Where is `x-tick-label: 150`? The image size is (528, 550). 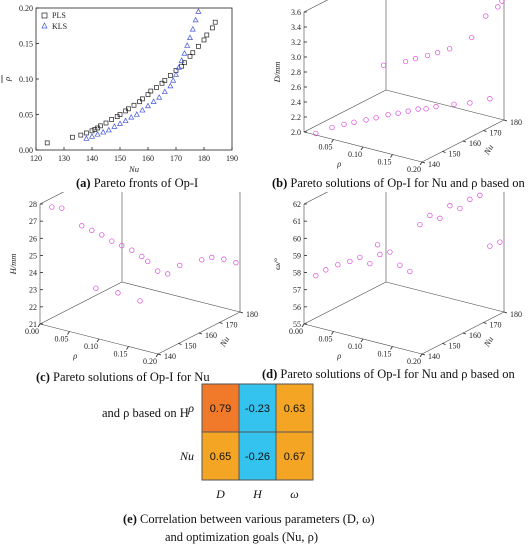
x-tick-label: 150 is located at coordinates (120, 158).